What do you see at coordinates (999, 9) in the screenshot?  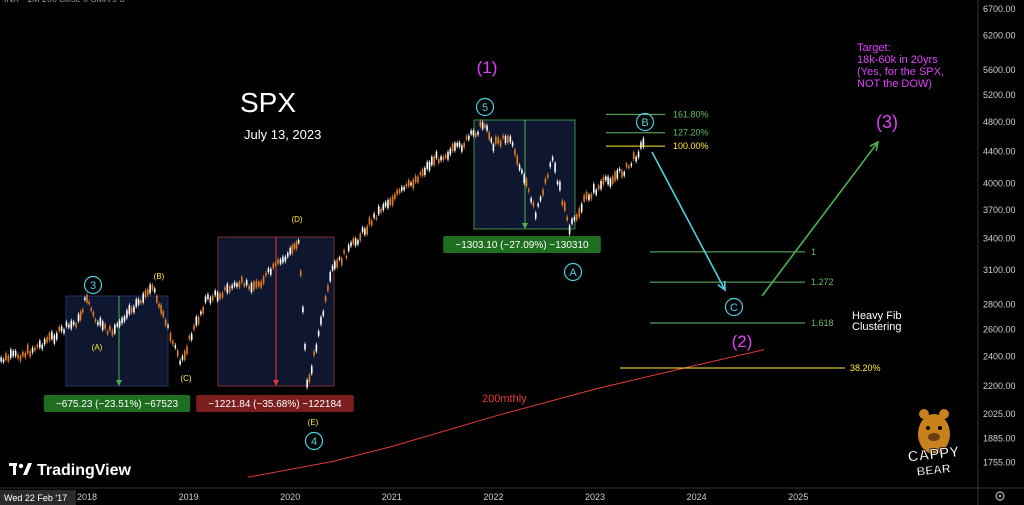 I see `price-axis-tick: 6700.00` at bounding box center [999, 9].